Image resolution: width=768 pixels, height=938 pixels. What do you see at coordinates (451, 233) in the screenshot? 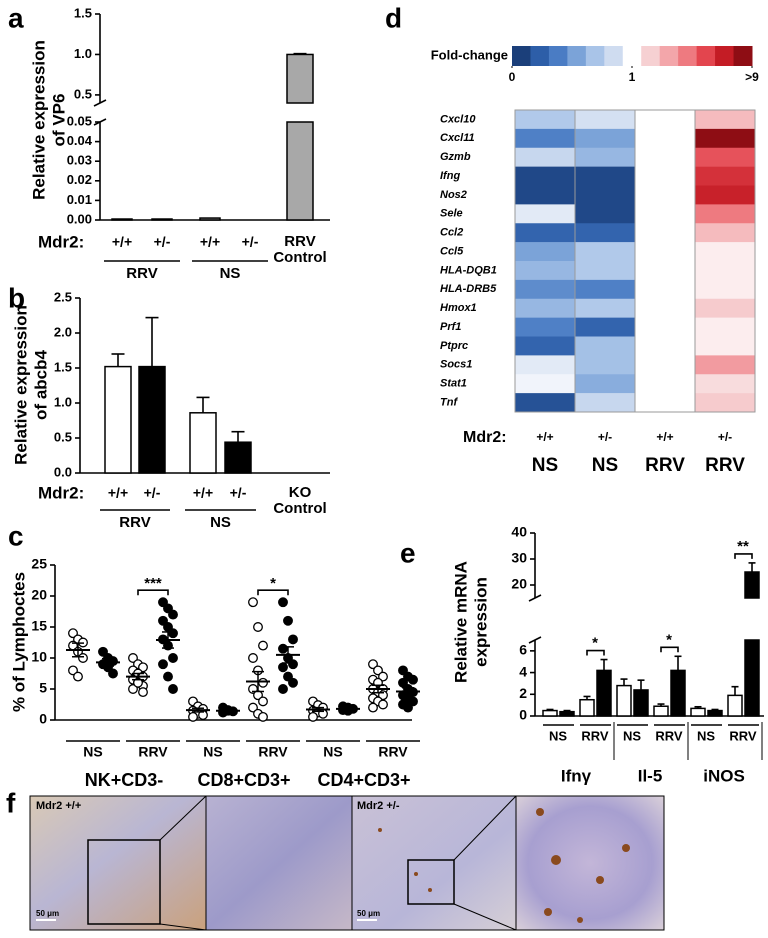
I see `row-label: Ccl2` at bounding box center [451, 233].